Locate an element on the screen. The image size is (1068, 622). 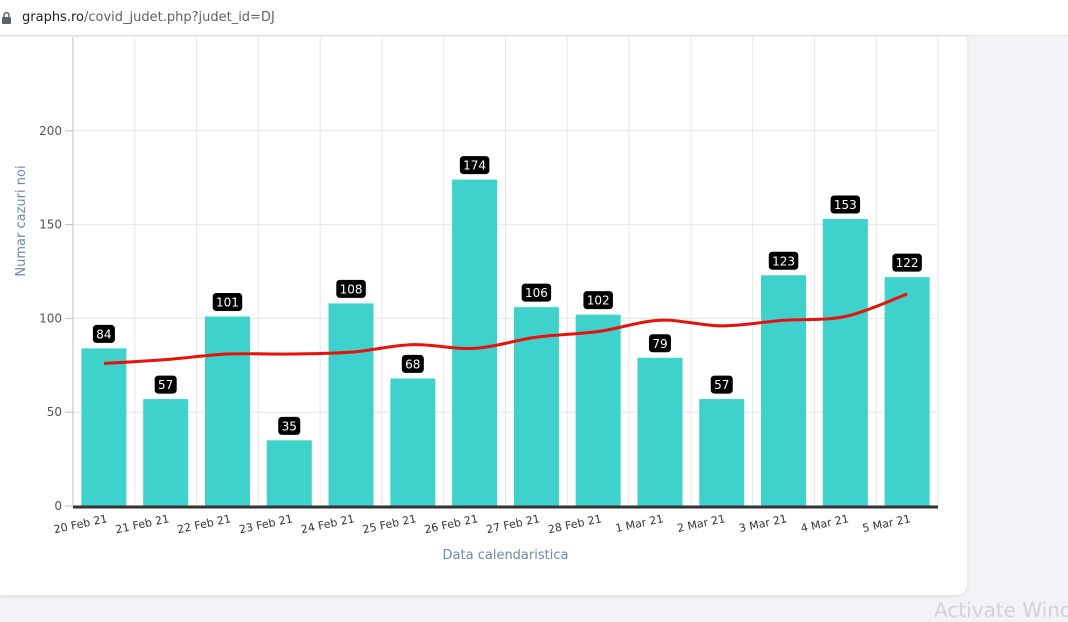
data-label-text: 122 is located at coordinates (907, 263).